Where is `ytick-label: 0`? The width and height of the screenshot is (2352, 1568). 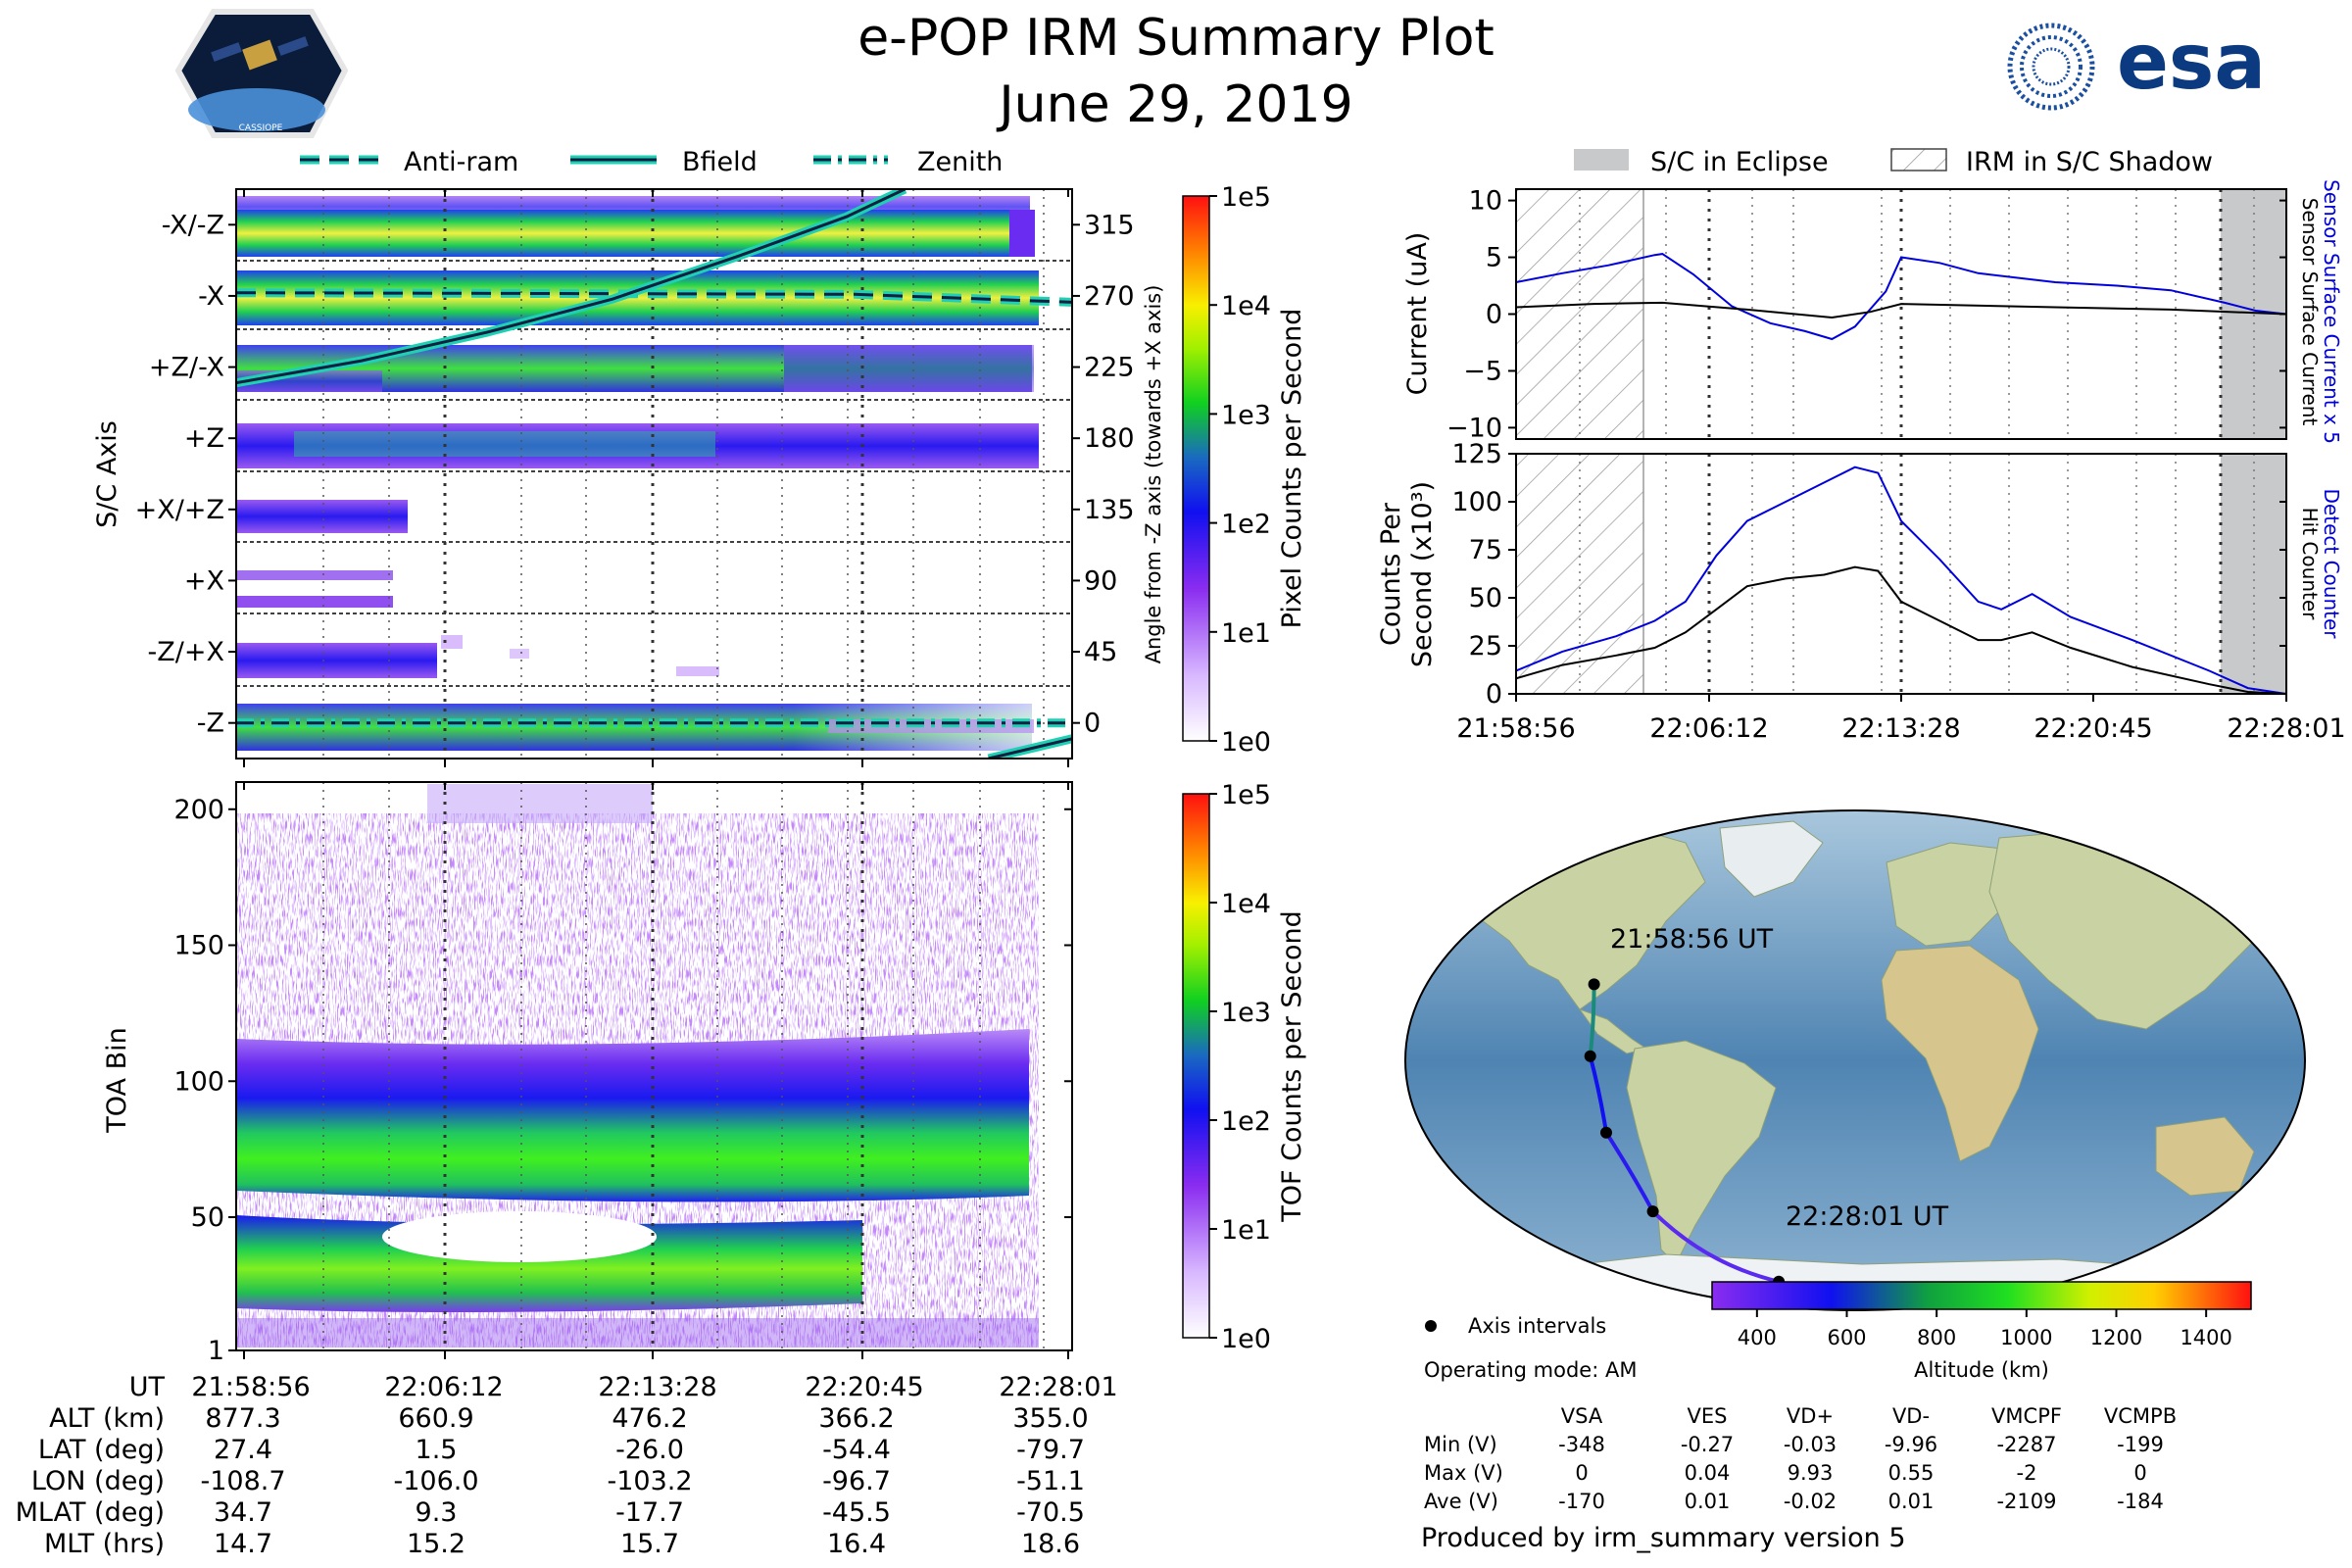
ytick-label: 0 is located at coordinates (1494, 694).